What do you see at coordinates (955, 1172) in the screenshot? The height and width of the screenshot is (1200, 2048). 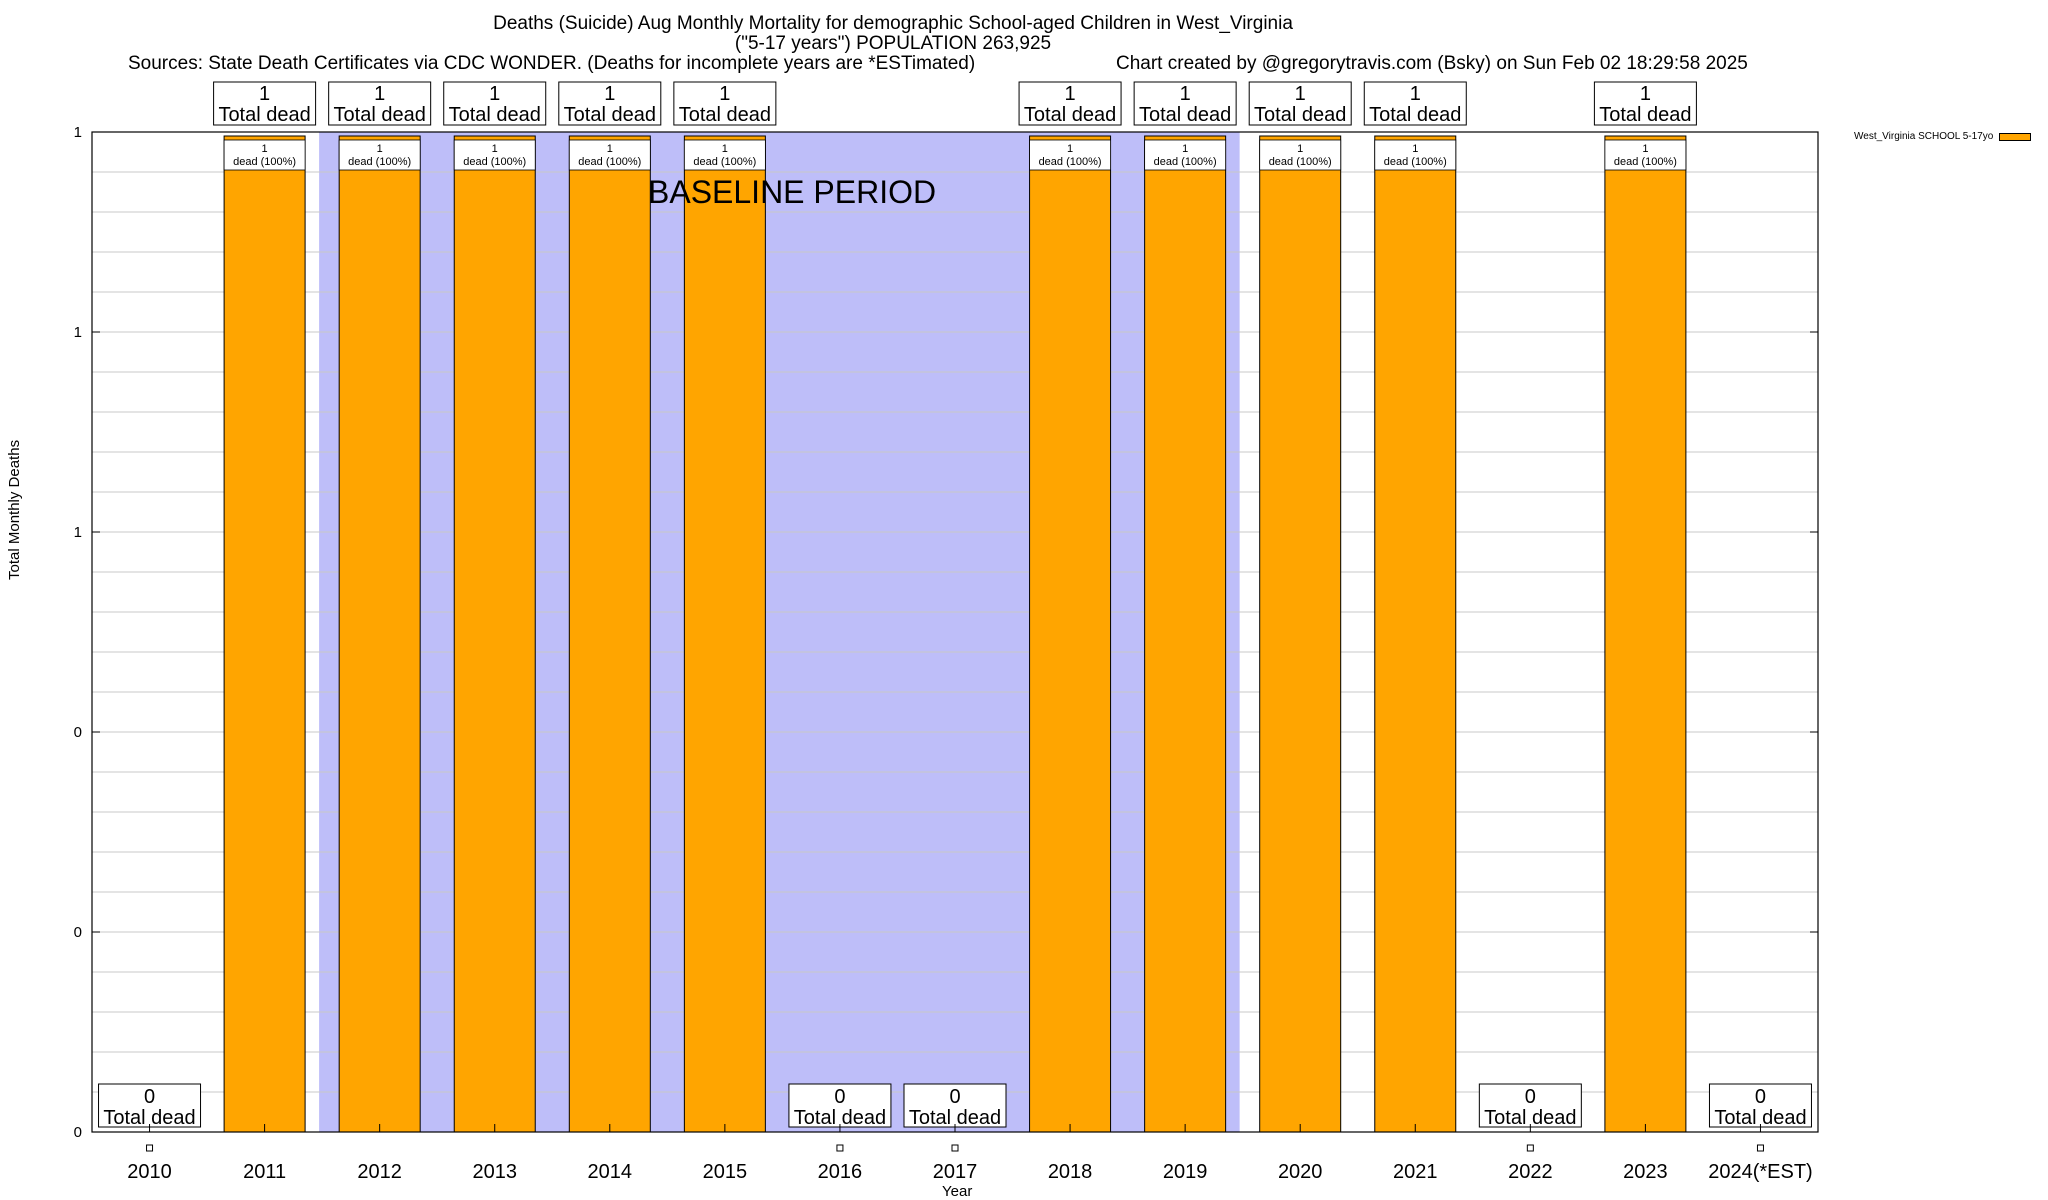 I see `x-tick-label: 2017` at bounding box center [955, 1172].